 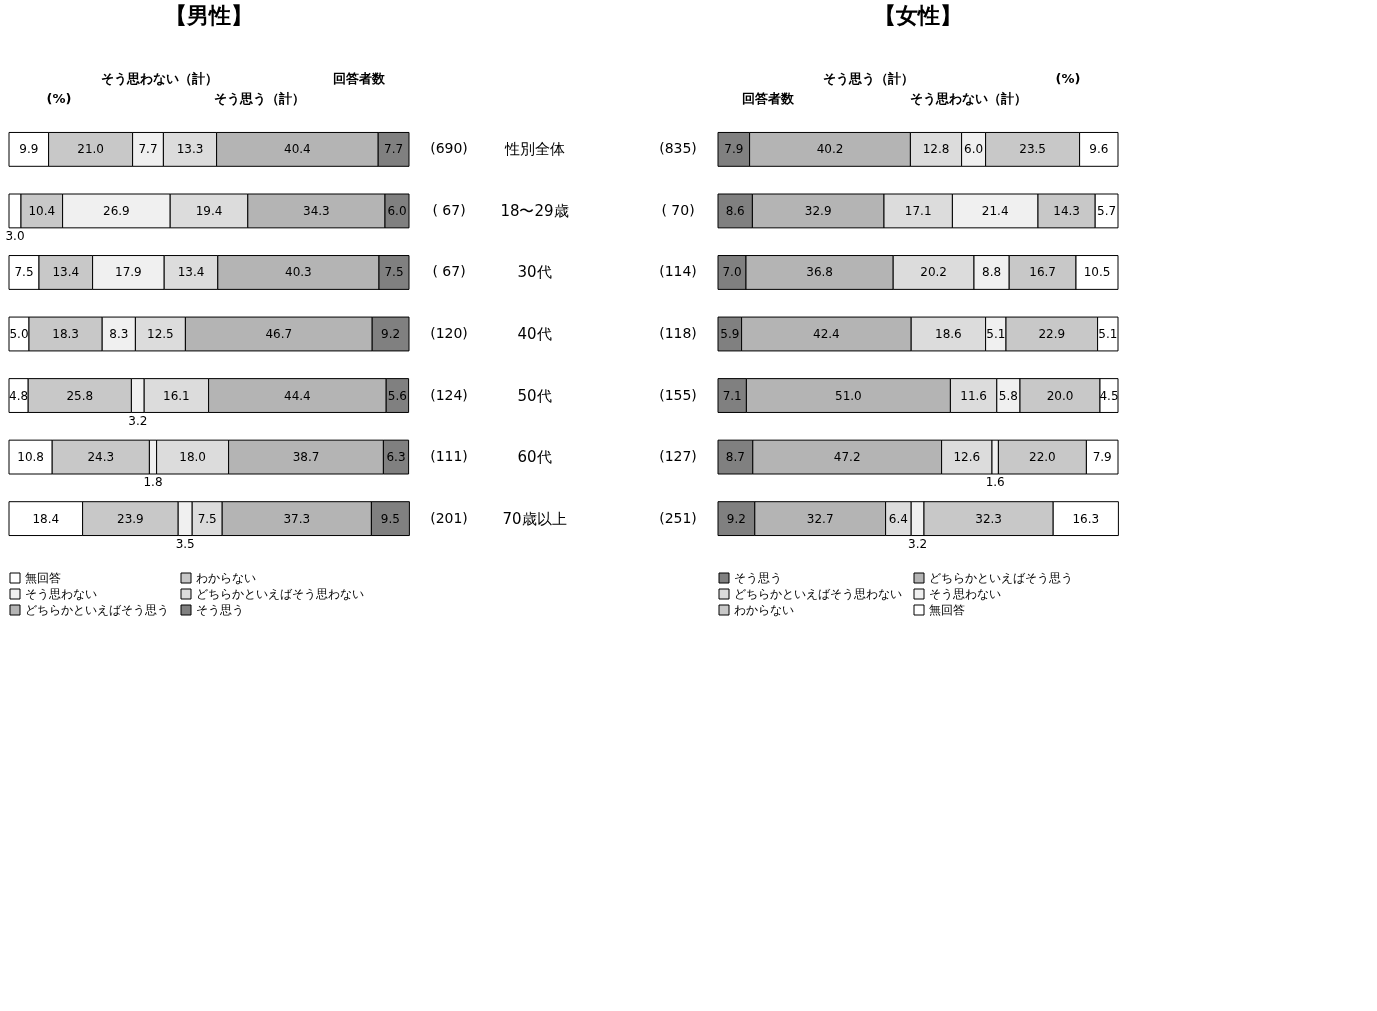 What do you see at coordinates (449, 271) in the screenshot?
I see `text: ( 67)` at bounding box center [449, 271].